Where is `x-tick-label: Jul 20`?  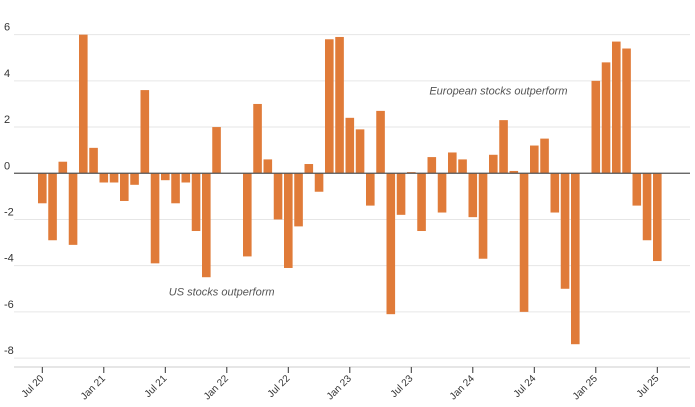
x-tick-label: Jul 20 is located at coordinates (33, 386).